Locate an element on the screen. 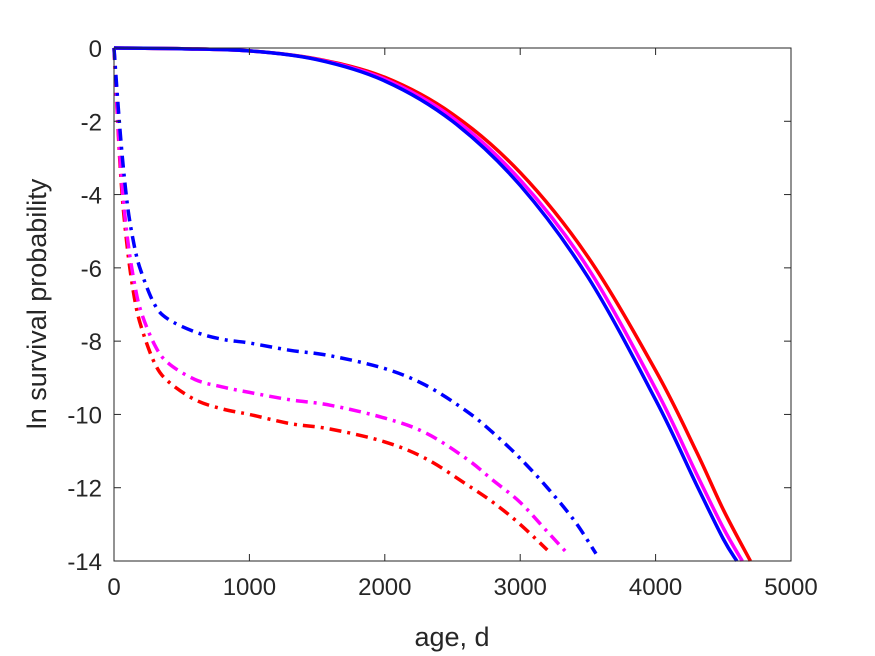  y-tick-label: -2 is located at coordinates (91, 122).